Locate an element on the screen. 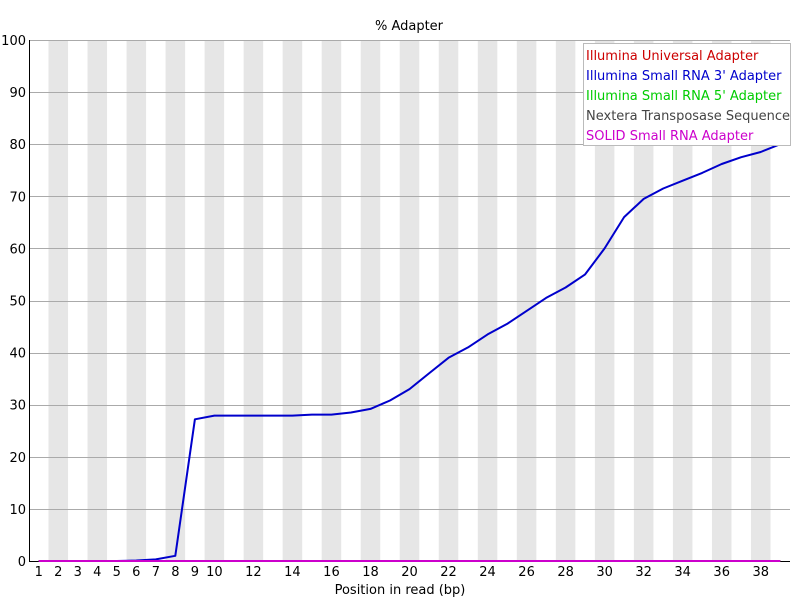  x-tick-label: 3 is located at coordinates (78, 572).